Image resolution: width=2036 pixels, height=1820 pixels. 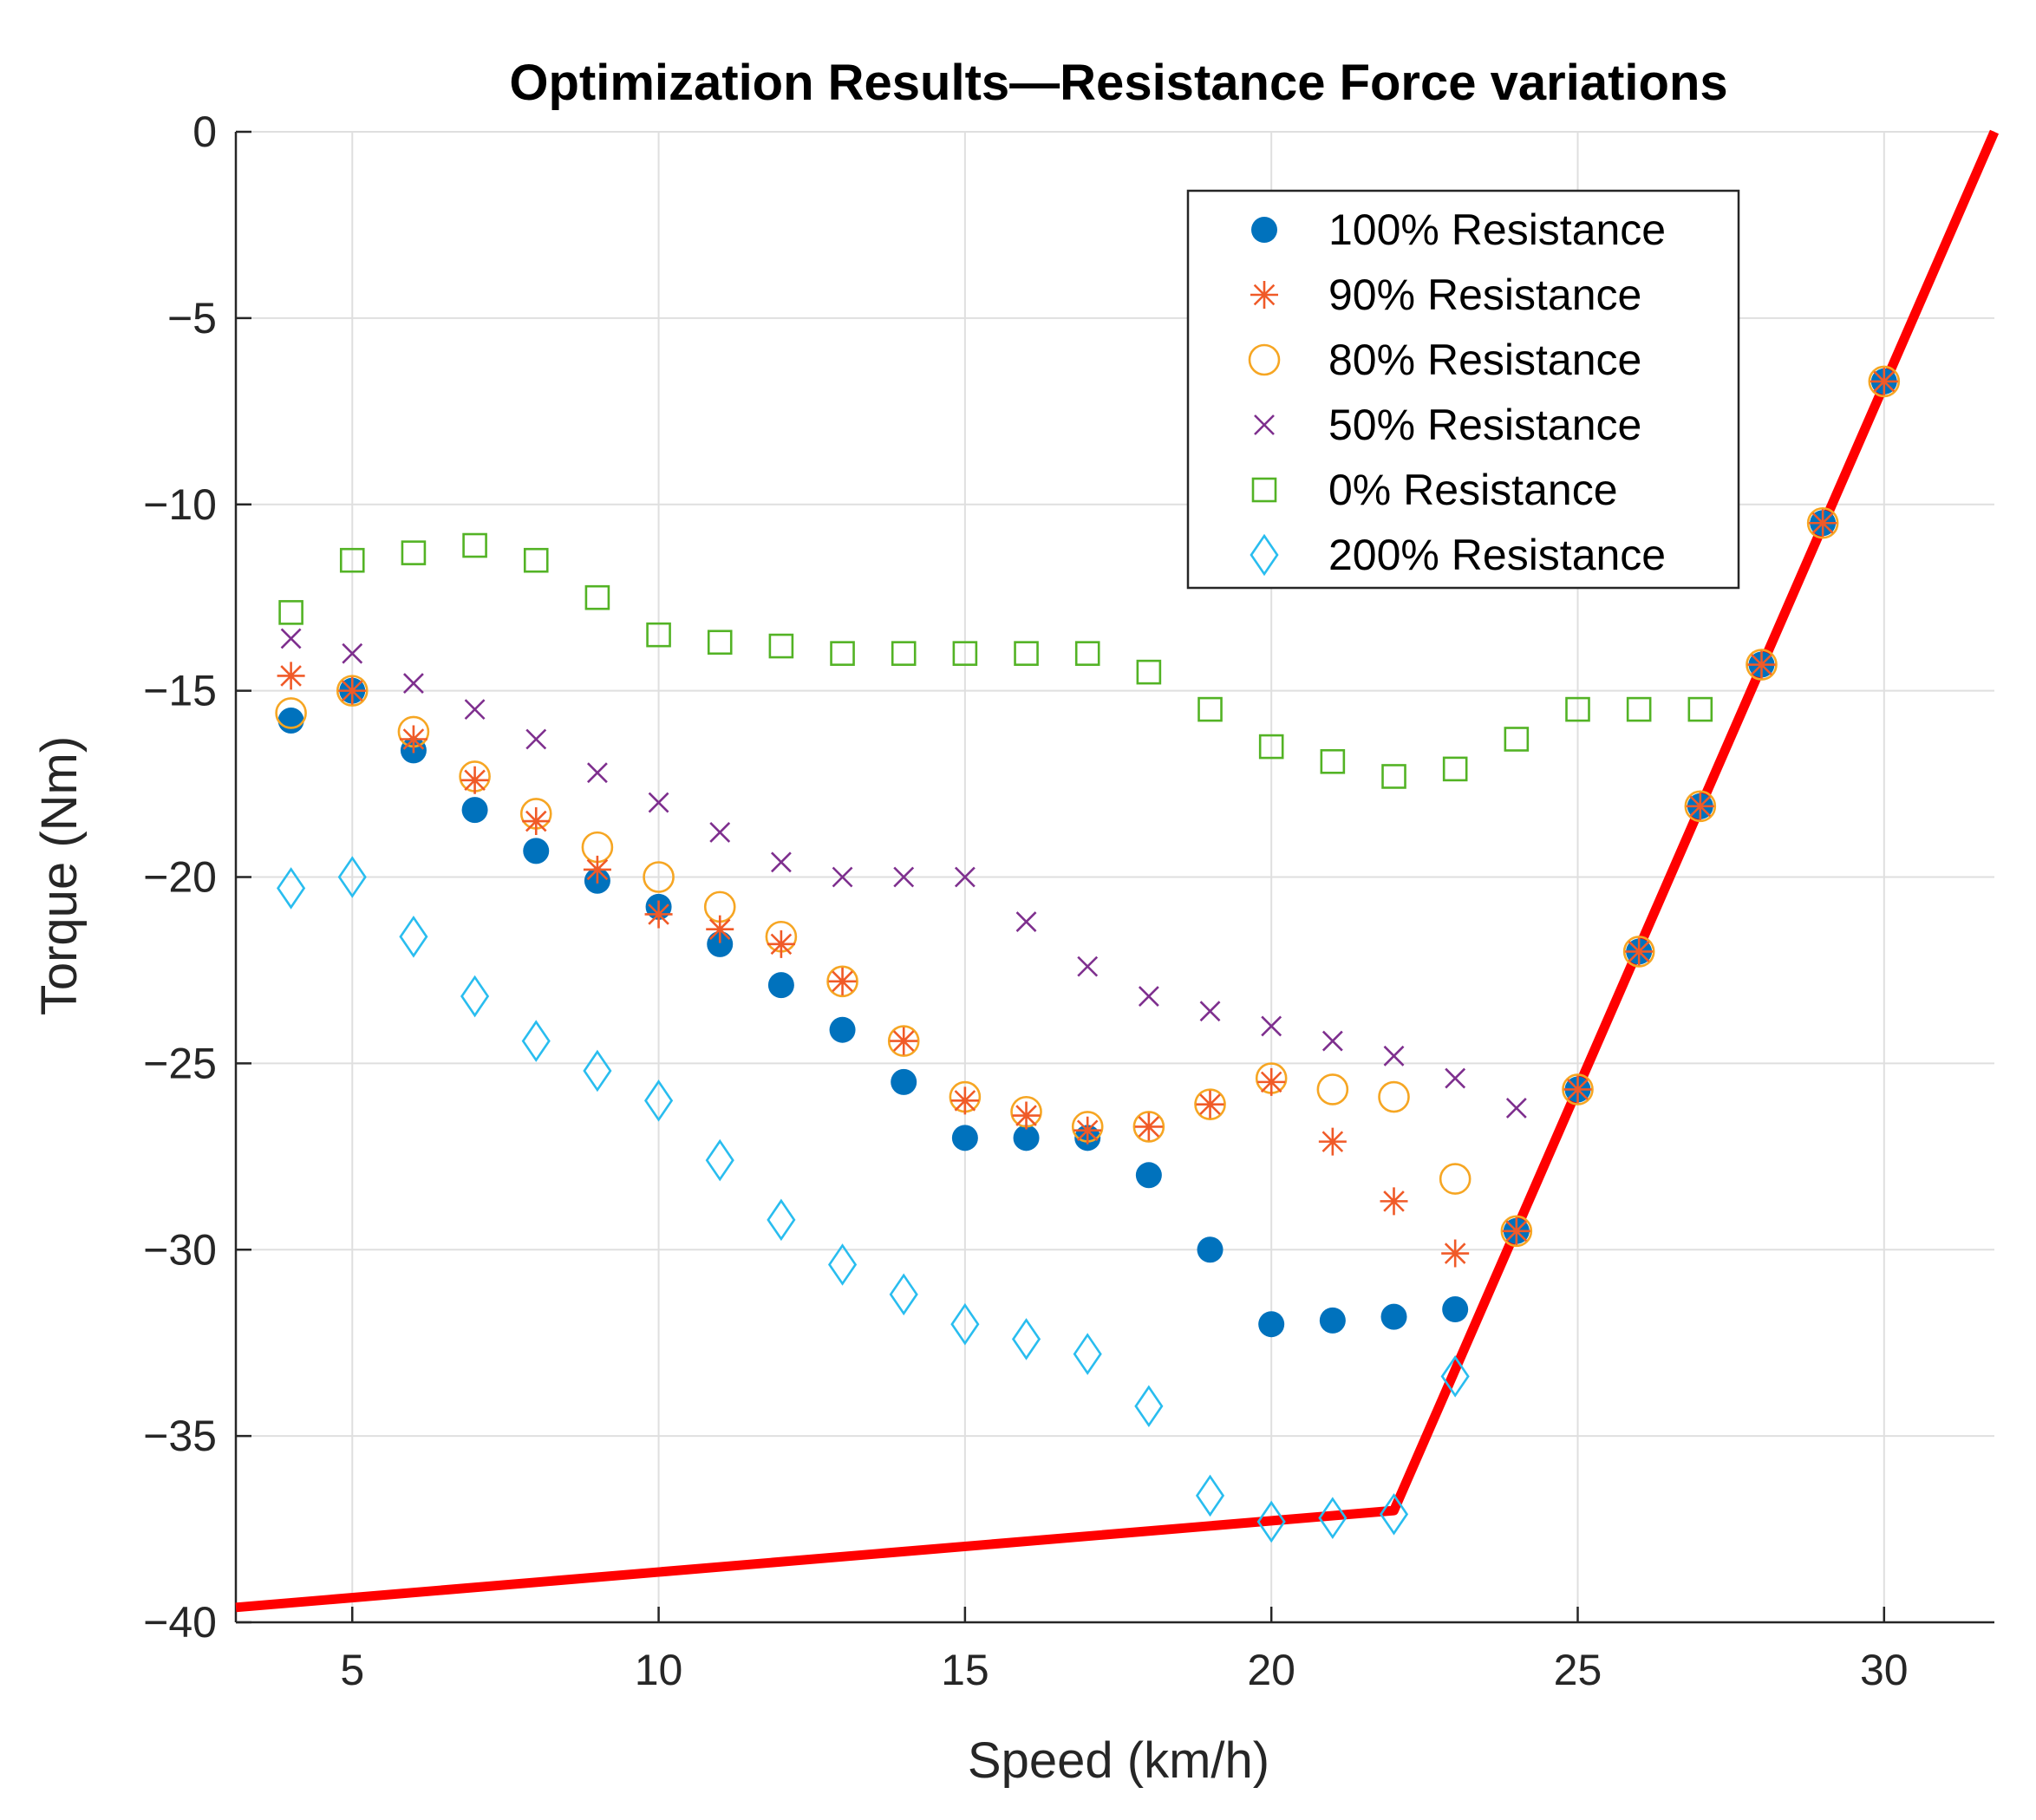 I want to click on legend-label: 90% Resistance, so click(x=1484, y=295).